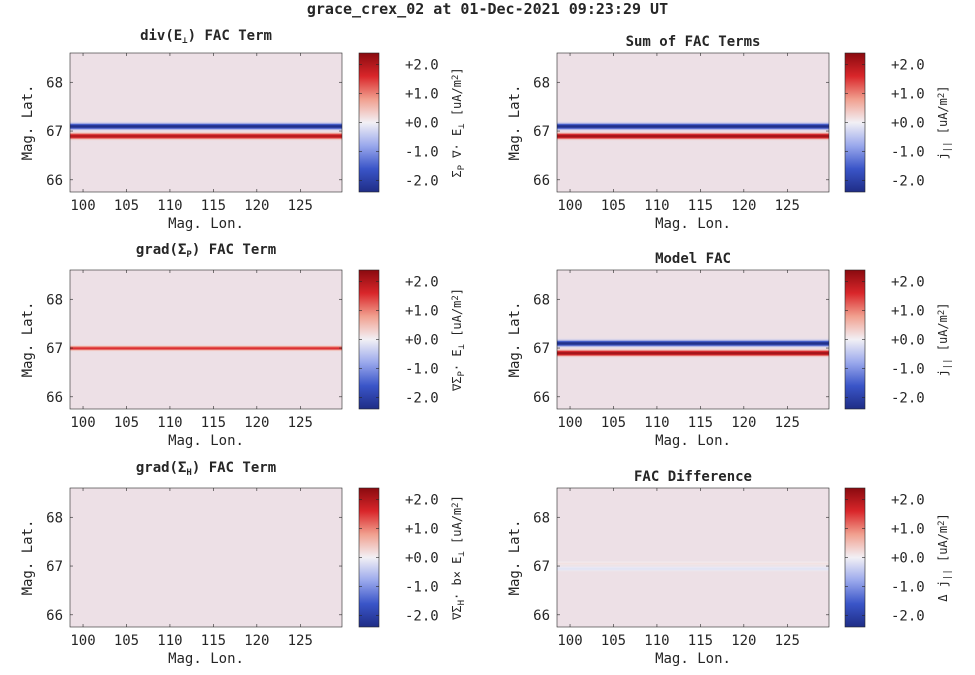  Describe the element at coordinates (206, 339) in the screenshot. I see `heatmap-background` at that location.